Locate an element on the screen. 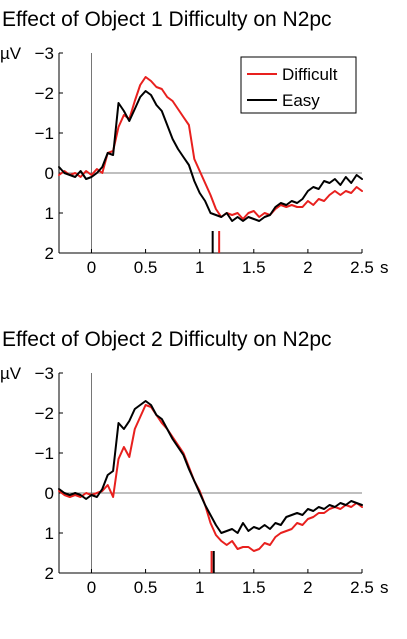 This screenshot has height=639, width=407. legend: Difficult Easy is located at coordinates (298, 85).